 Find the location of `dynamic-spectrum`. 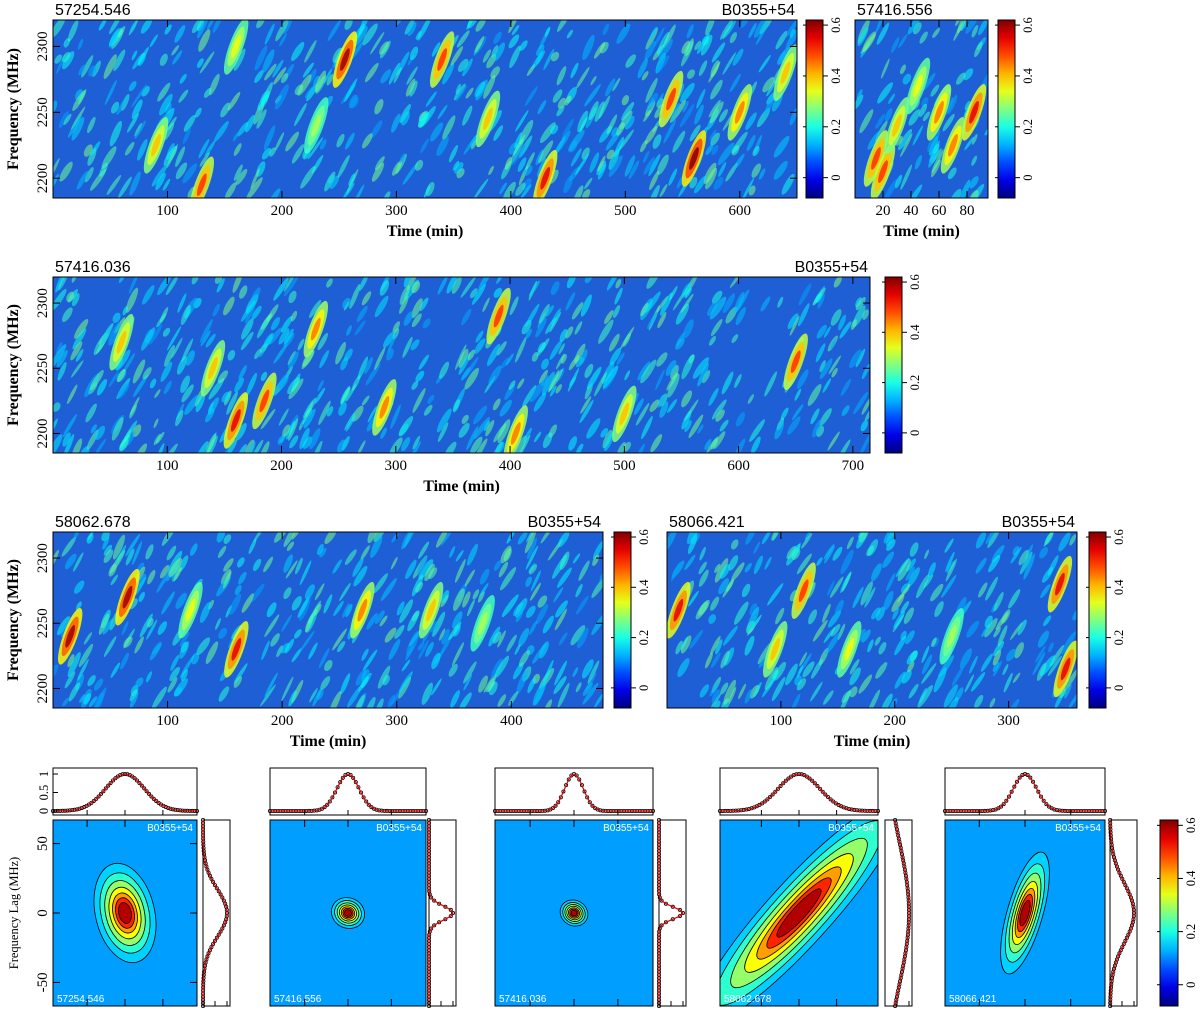

dynamic-spectrum is located at coordinates (425, 109).